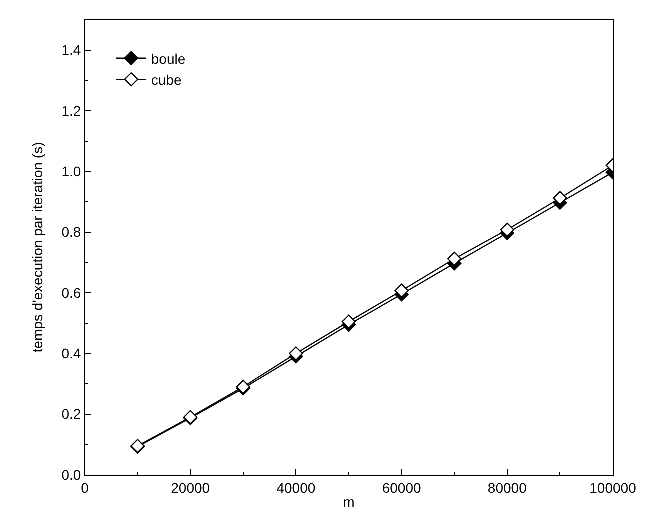 This screenshot has height=520, width=649. Describe the element at coordinates (37, 247) in the screenshot. I see `y-axis-title: temps d'execution par iteration (s)` at that location.